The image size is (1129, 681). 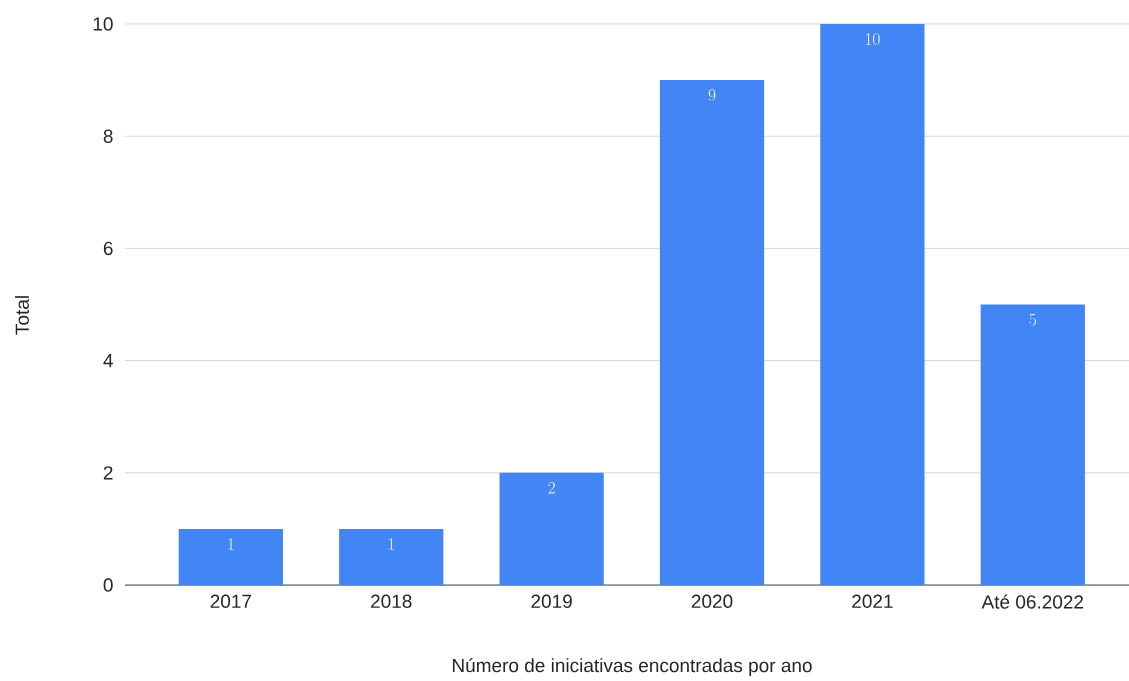 What do you see at coordinates (108, 585) in the screenshot?
I see `y-tick-label: 0` at bounding box center [108, 585].